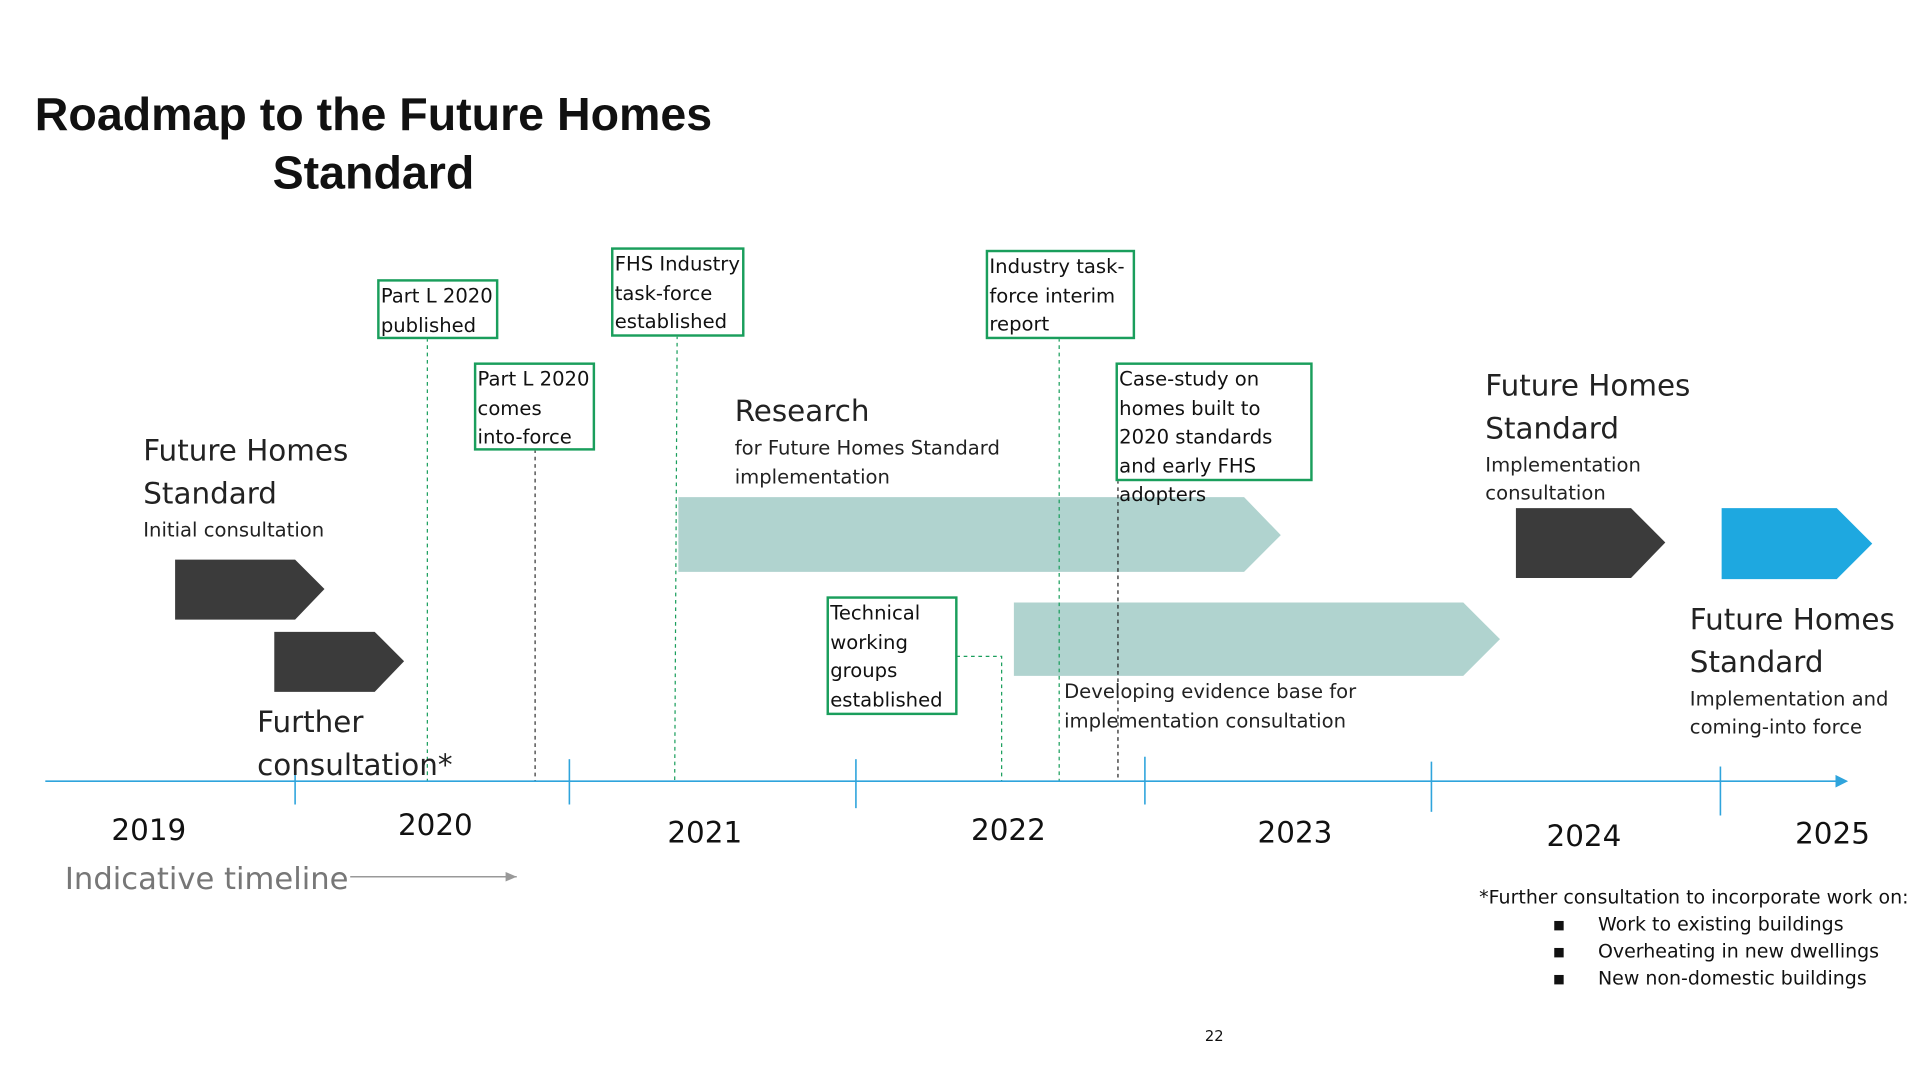 This screenshot has height=1080, width=1920. Describe the element at coordinates (705, 832) in the screenshot. I see `year-label: 2021` at that location.